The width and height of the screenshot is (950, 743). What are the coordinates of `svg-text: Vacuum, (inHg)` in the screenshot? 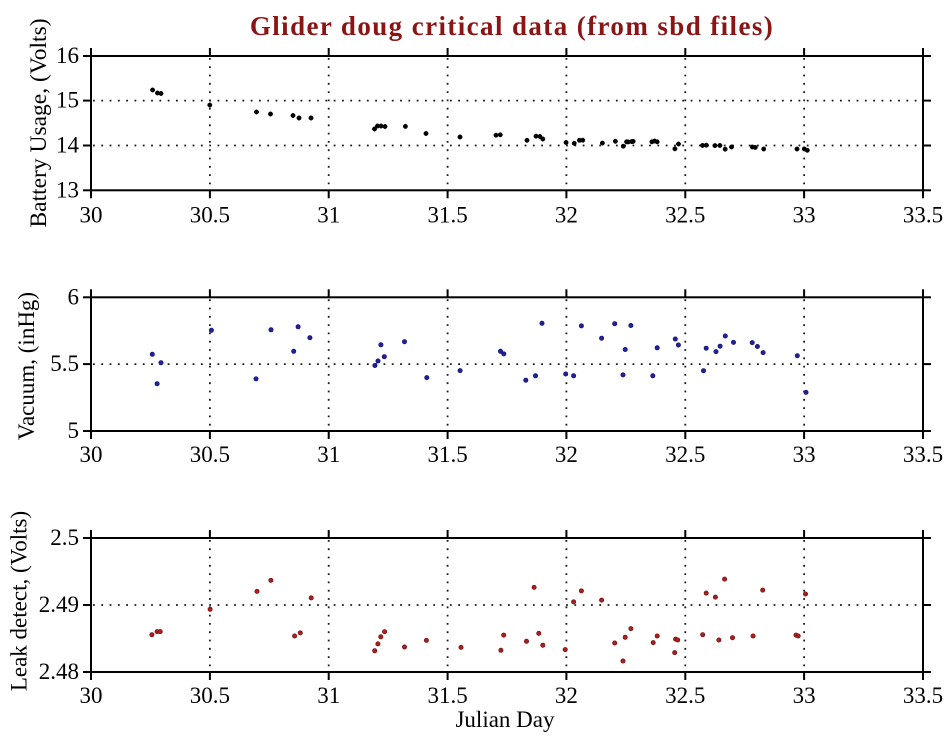 It's located at (26, 366).